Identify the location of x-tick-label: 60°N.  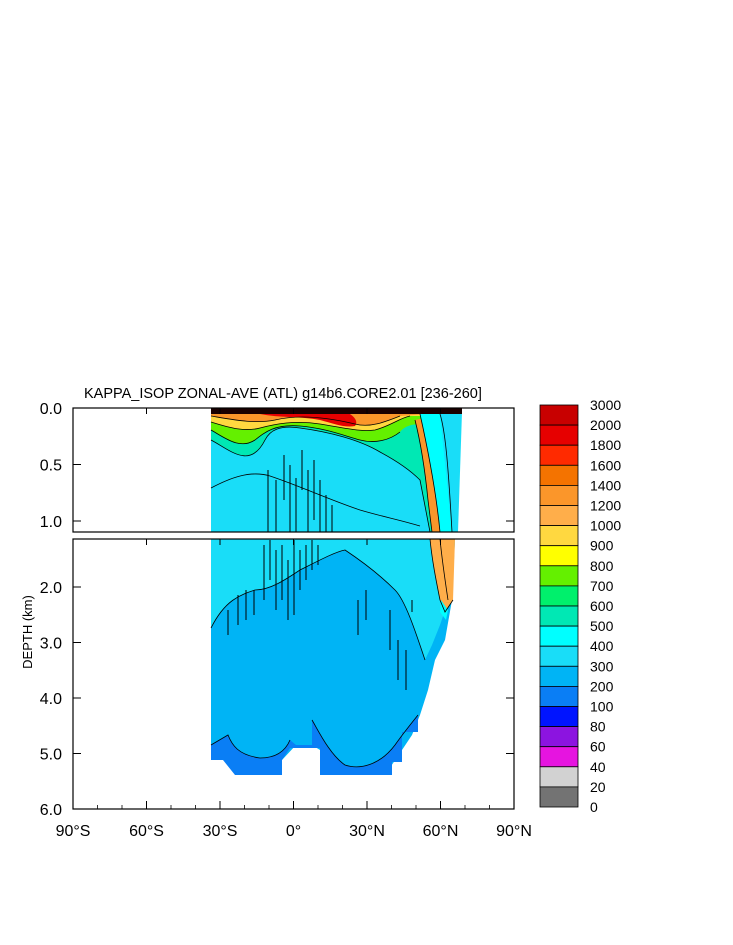
(441, 831).